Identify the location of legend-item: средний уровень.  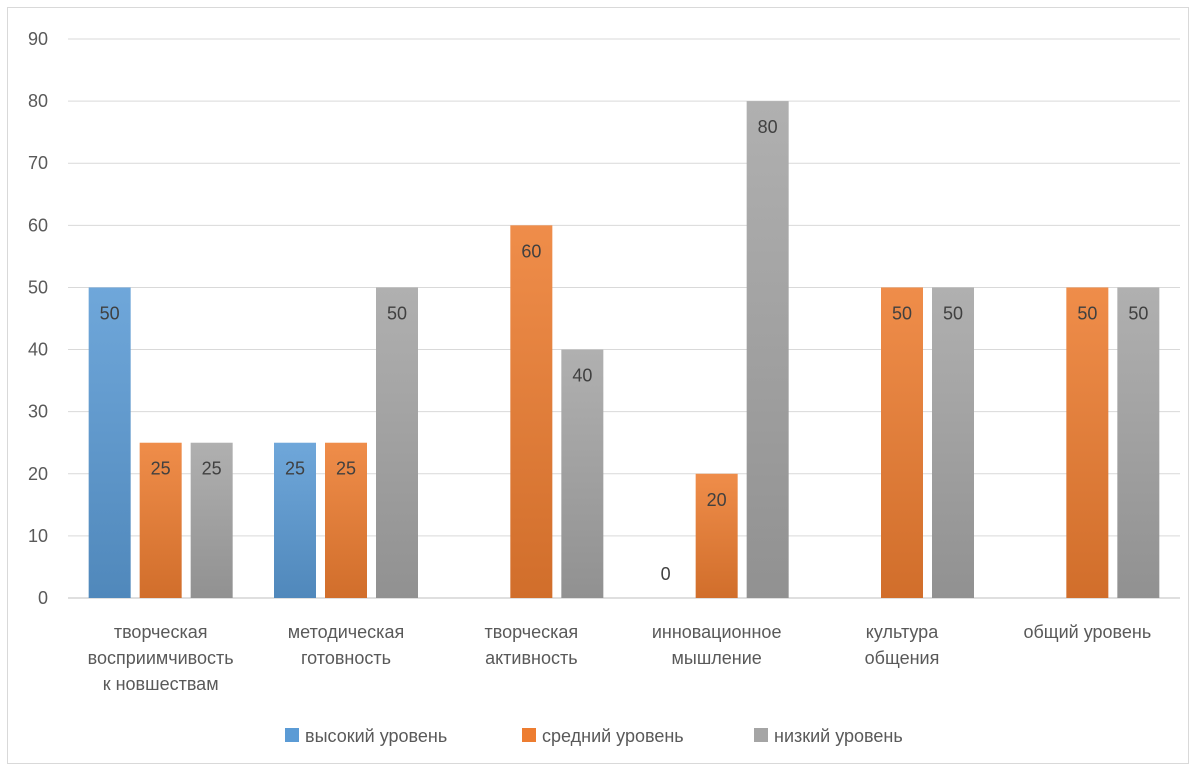
(603, 736).